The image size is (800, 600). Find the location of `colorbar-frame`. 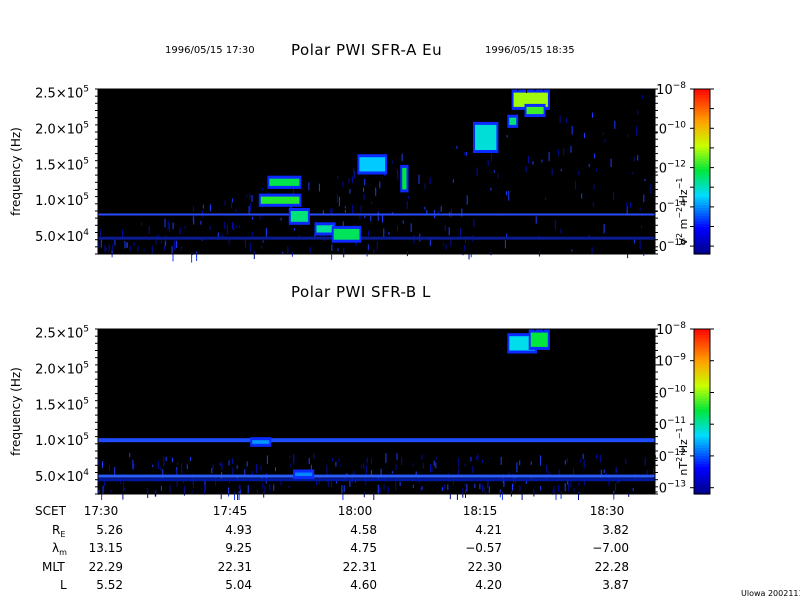

colorbar-frame is located at coordinates (702, 411).